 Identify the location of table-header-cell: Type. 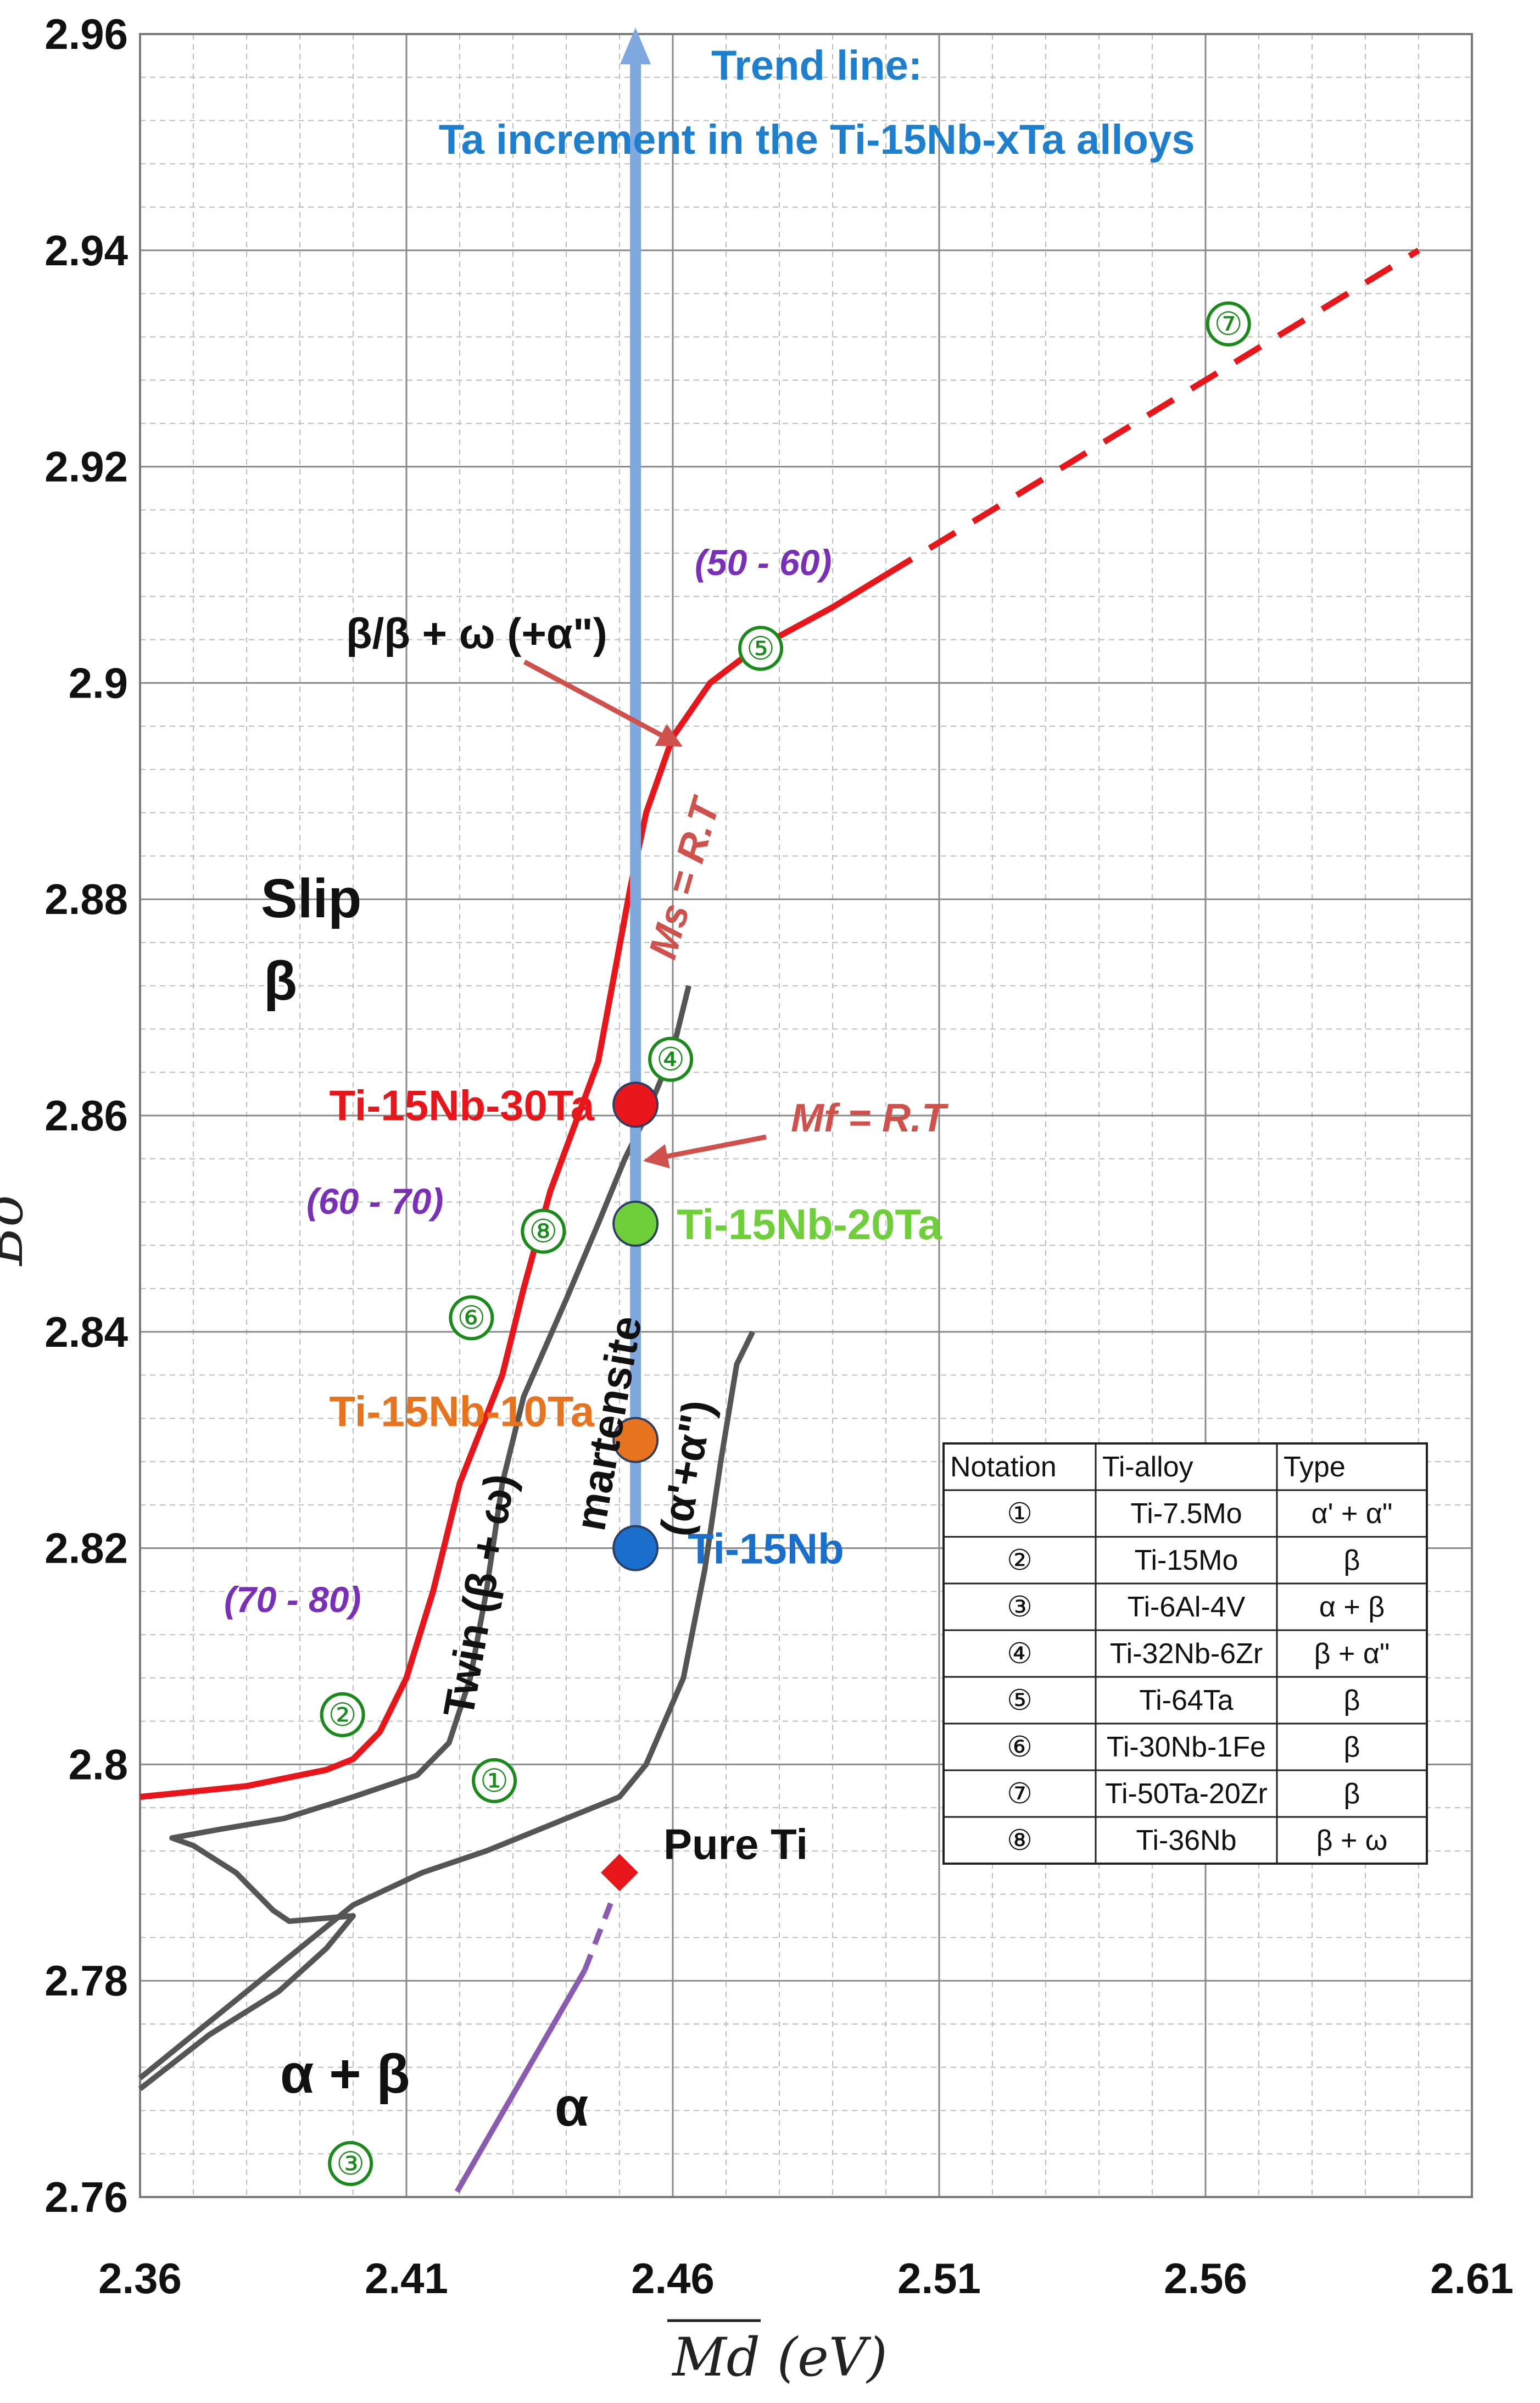
(1315, 1467).